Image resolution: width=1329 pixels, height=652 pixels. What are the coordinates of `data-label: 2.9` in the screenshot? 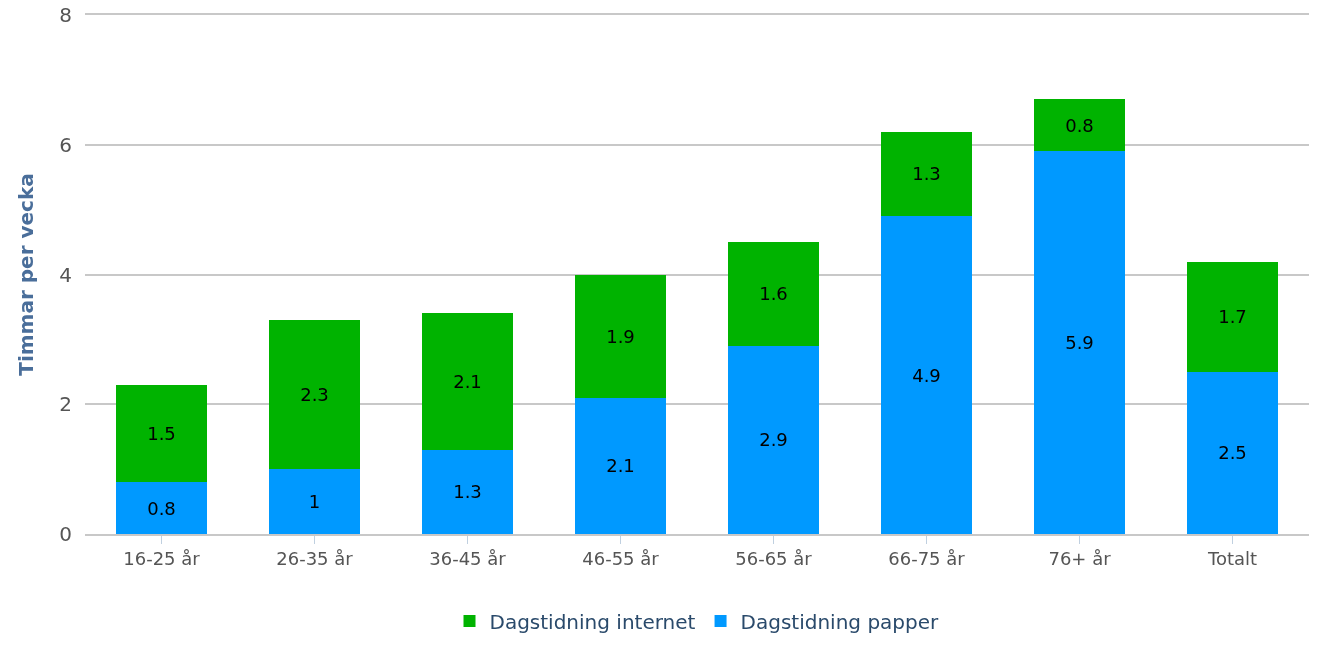 It's located at (773, 440).